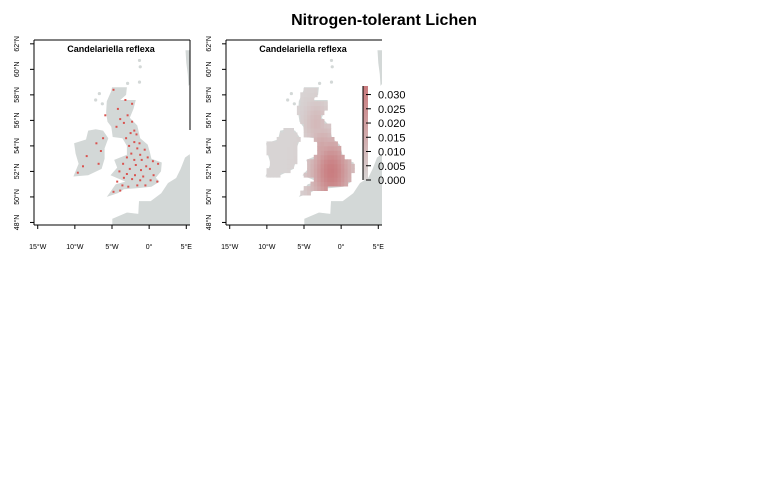 Image resolution: width=768 pixels, height=480 pixels. I want to click on continent-shape, so click(150, 189).